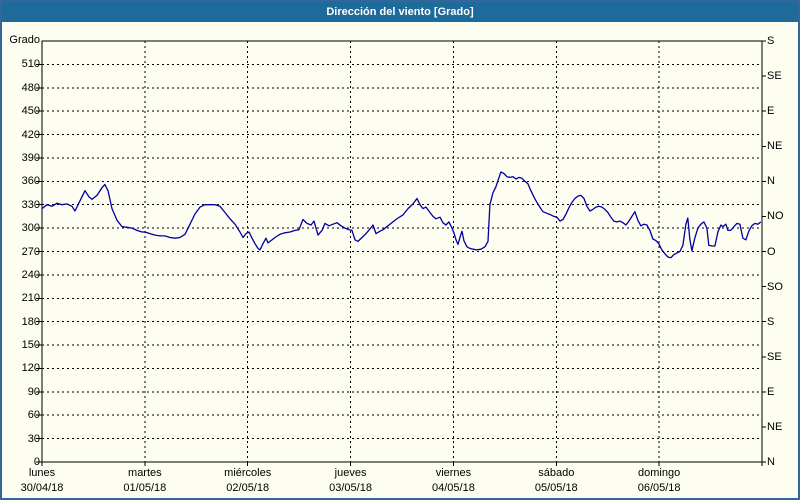  What do you see at coordinates (24, 40) in the screenshot?
I see `y-axis-unit-label: Grado` at bounding box center [24, 40].